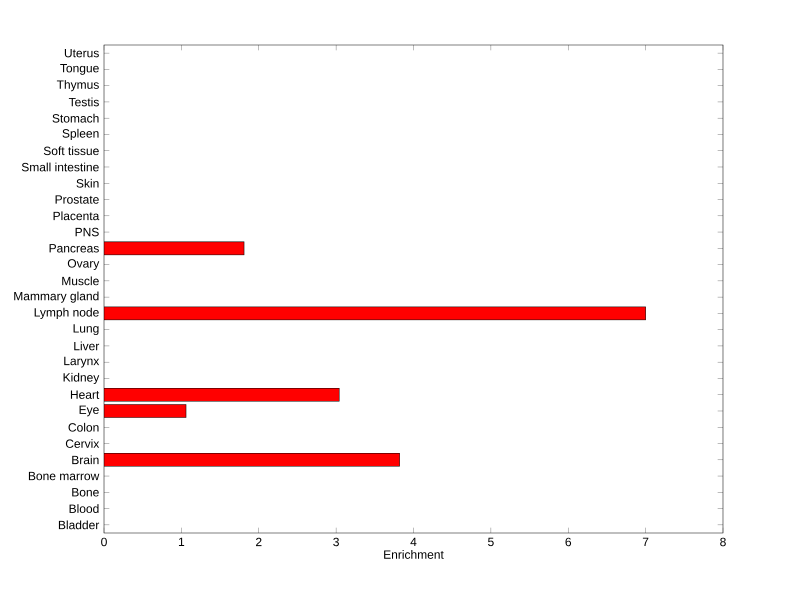 The width and height of the screenshot is (800, 599). What do you see at coordinates (84, 264) in the screenshot?
I see `y-tick-label: Ovary` at bounding box center [84, 264].